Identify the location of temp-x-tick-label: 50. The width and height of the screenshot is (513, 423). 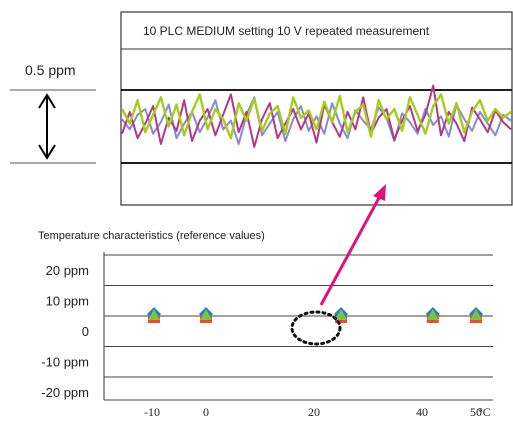
(476, 412).